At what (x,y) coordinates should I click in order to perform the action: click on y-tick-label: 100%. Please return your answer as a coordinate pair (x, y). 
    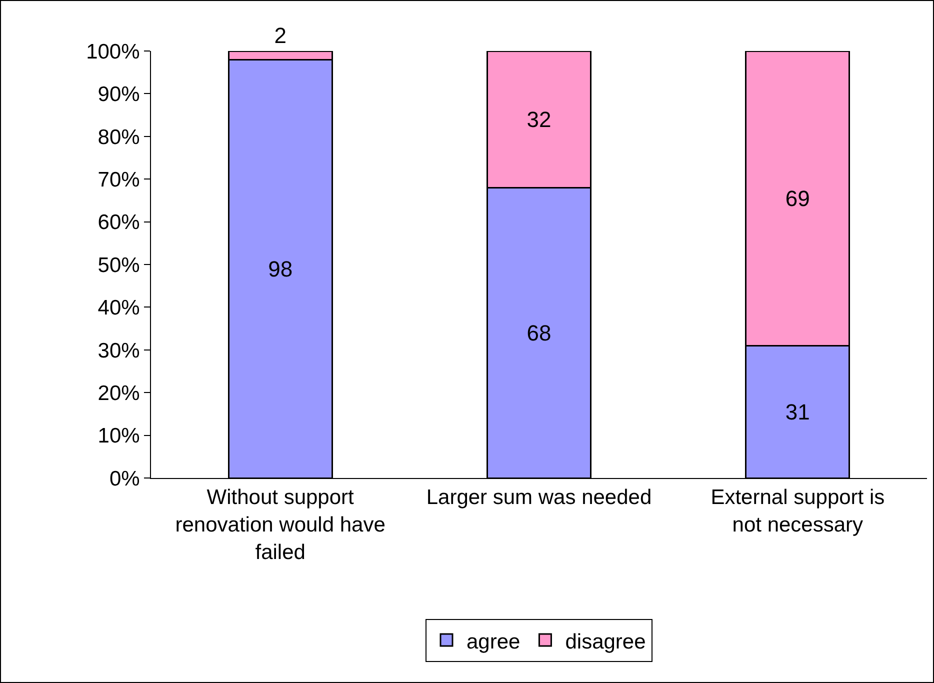
    Looking at the image, I should click on (113, 52).